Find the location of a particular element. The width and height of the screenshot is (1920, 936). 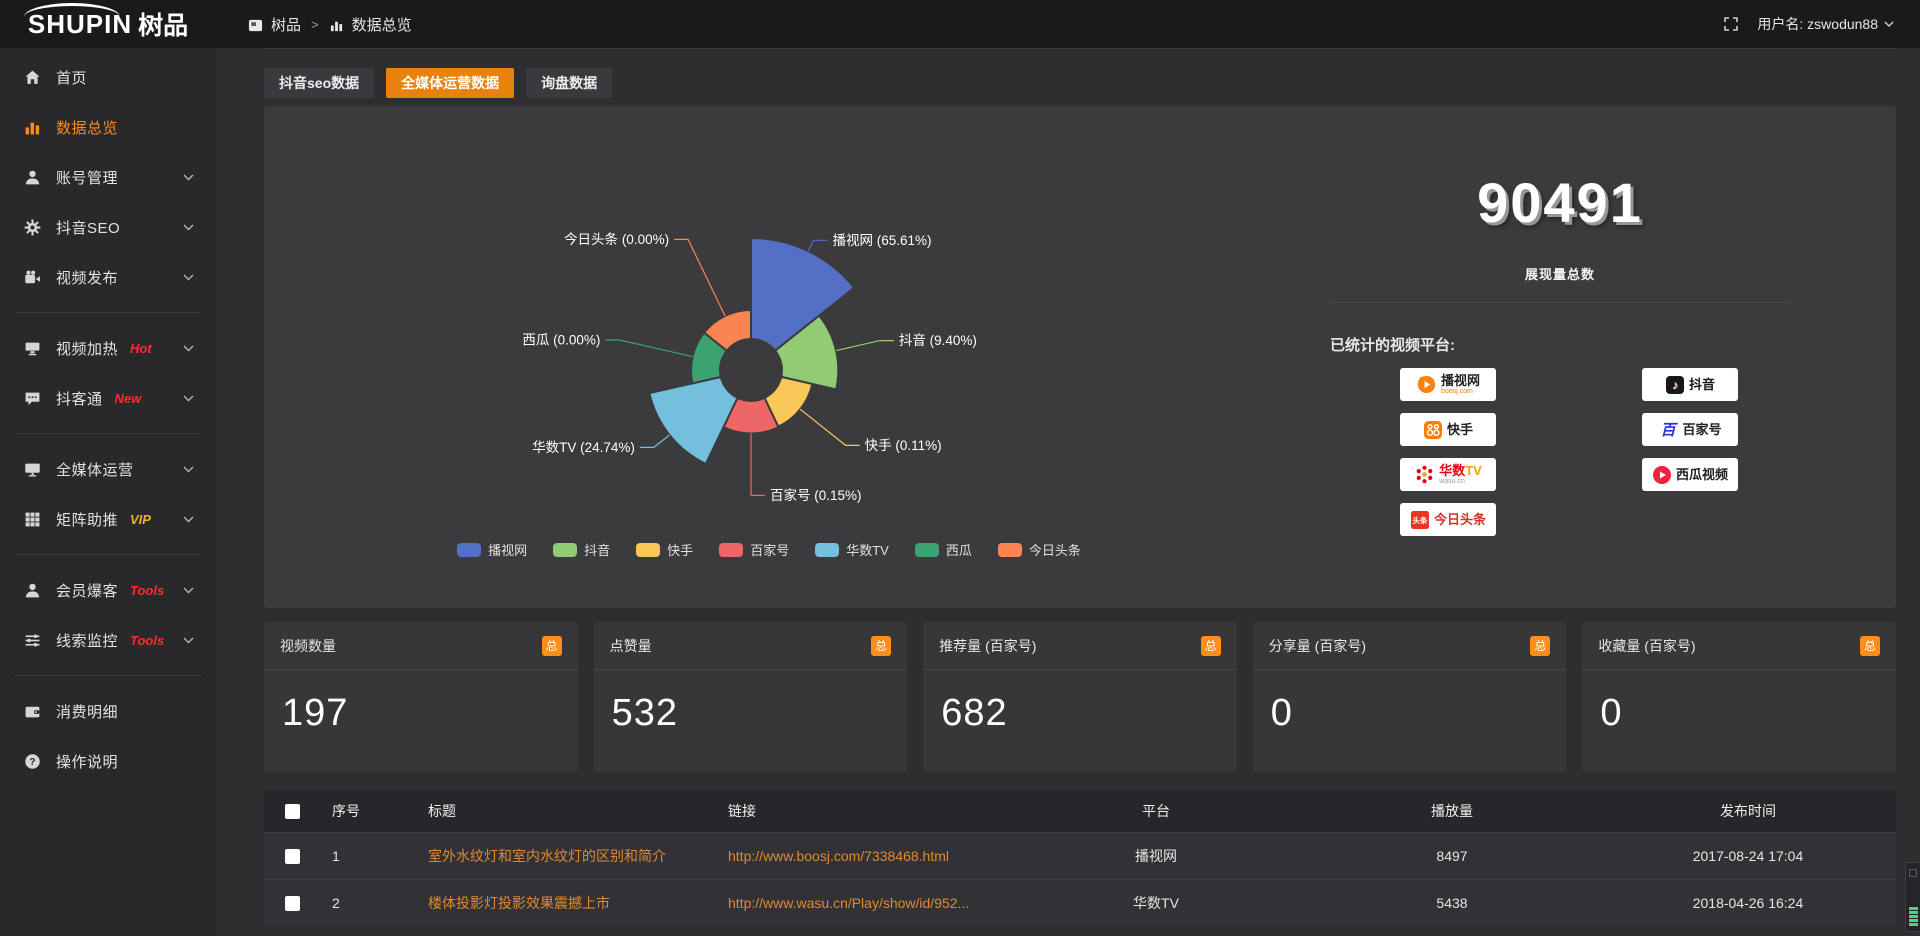

toutiao-logo-icon: 头条 is located at coordinates (1420, 520).